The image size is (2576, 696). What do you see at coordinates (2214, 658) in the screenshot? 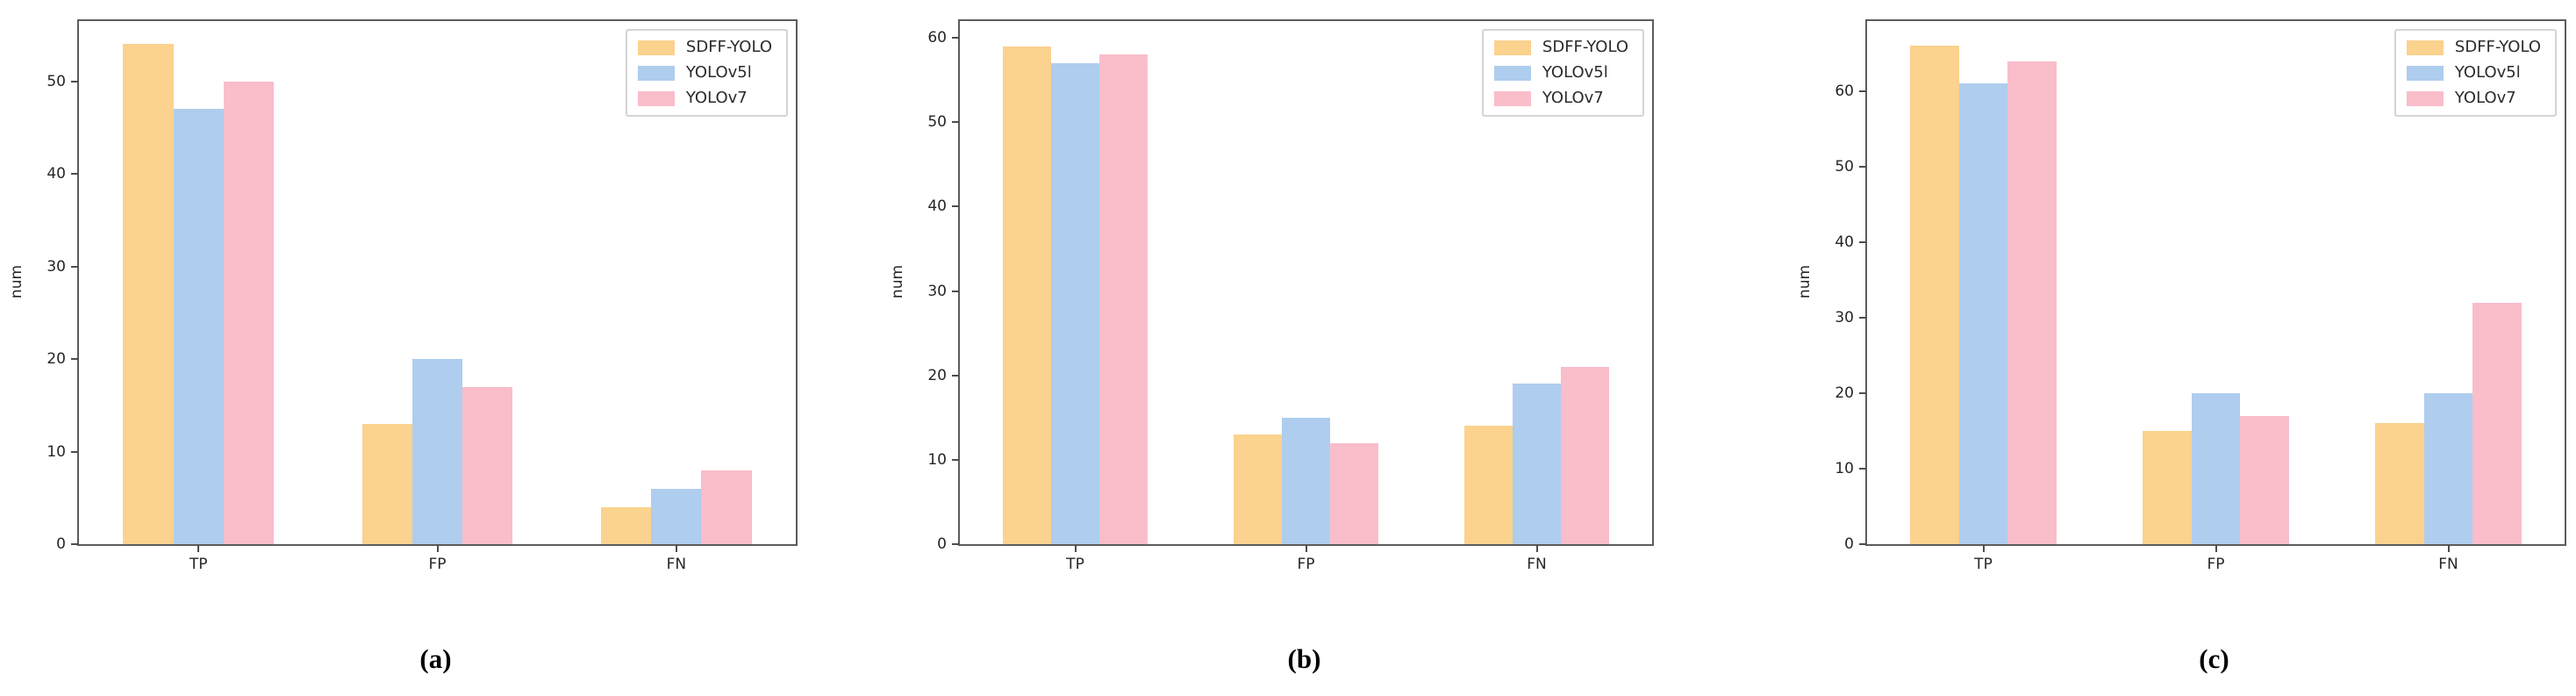
I see `subplot-caption: (c)` at bounding box center [2214, 658].